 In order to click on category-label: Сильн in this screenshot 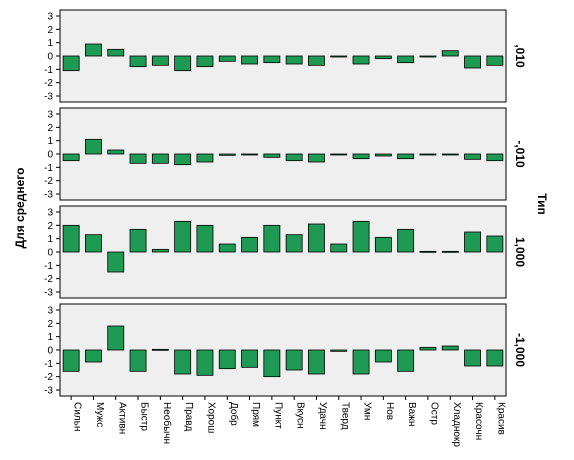, I will do `click(77, 416)`.